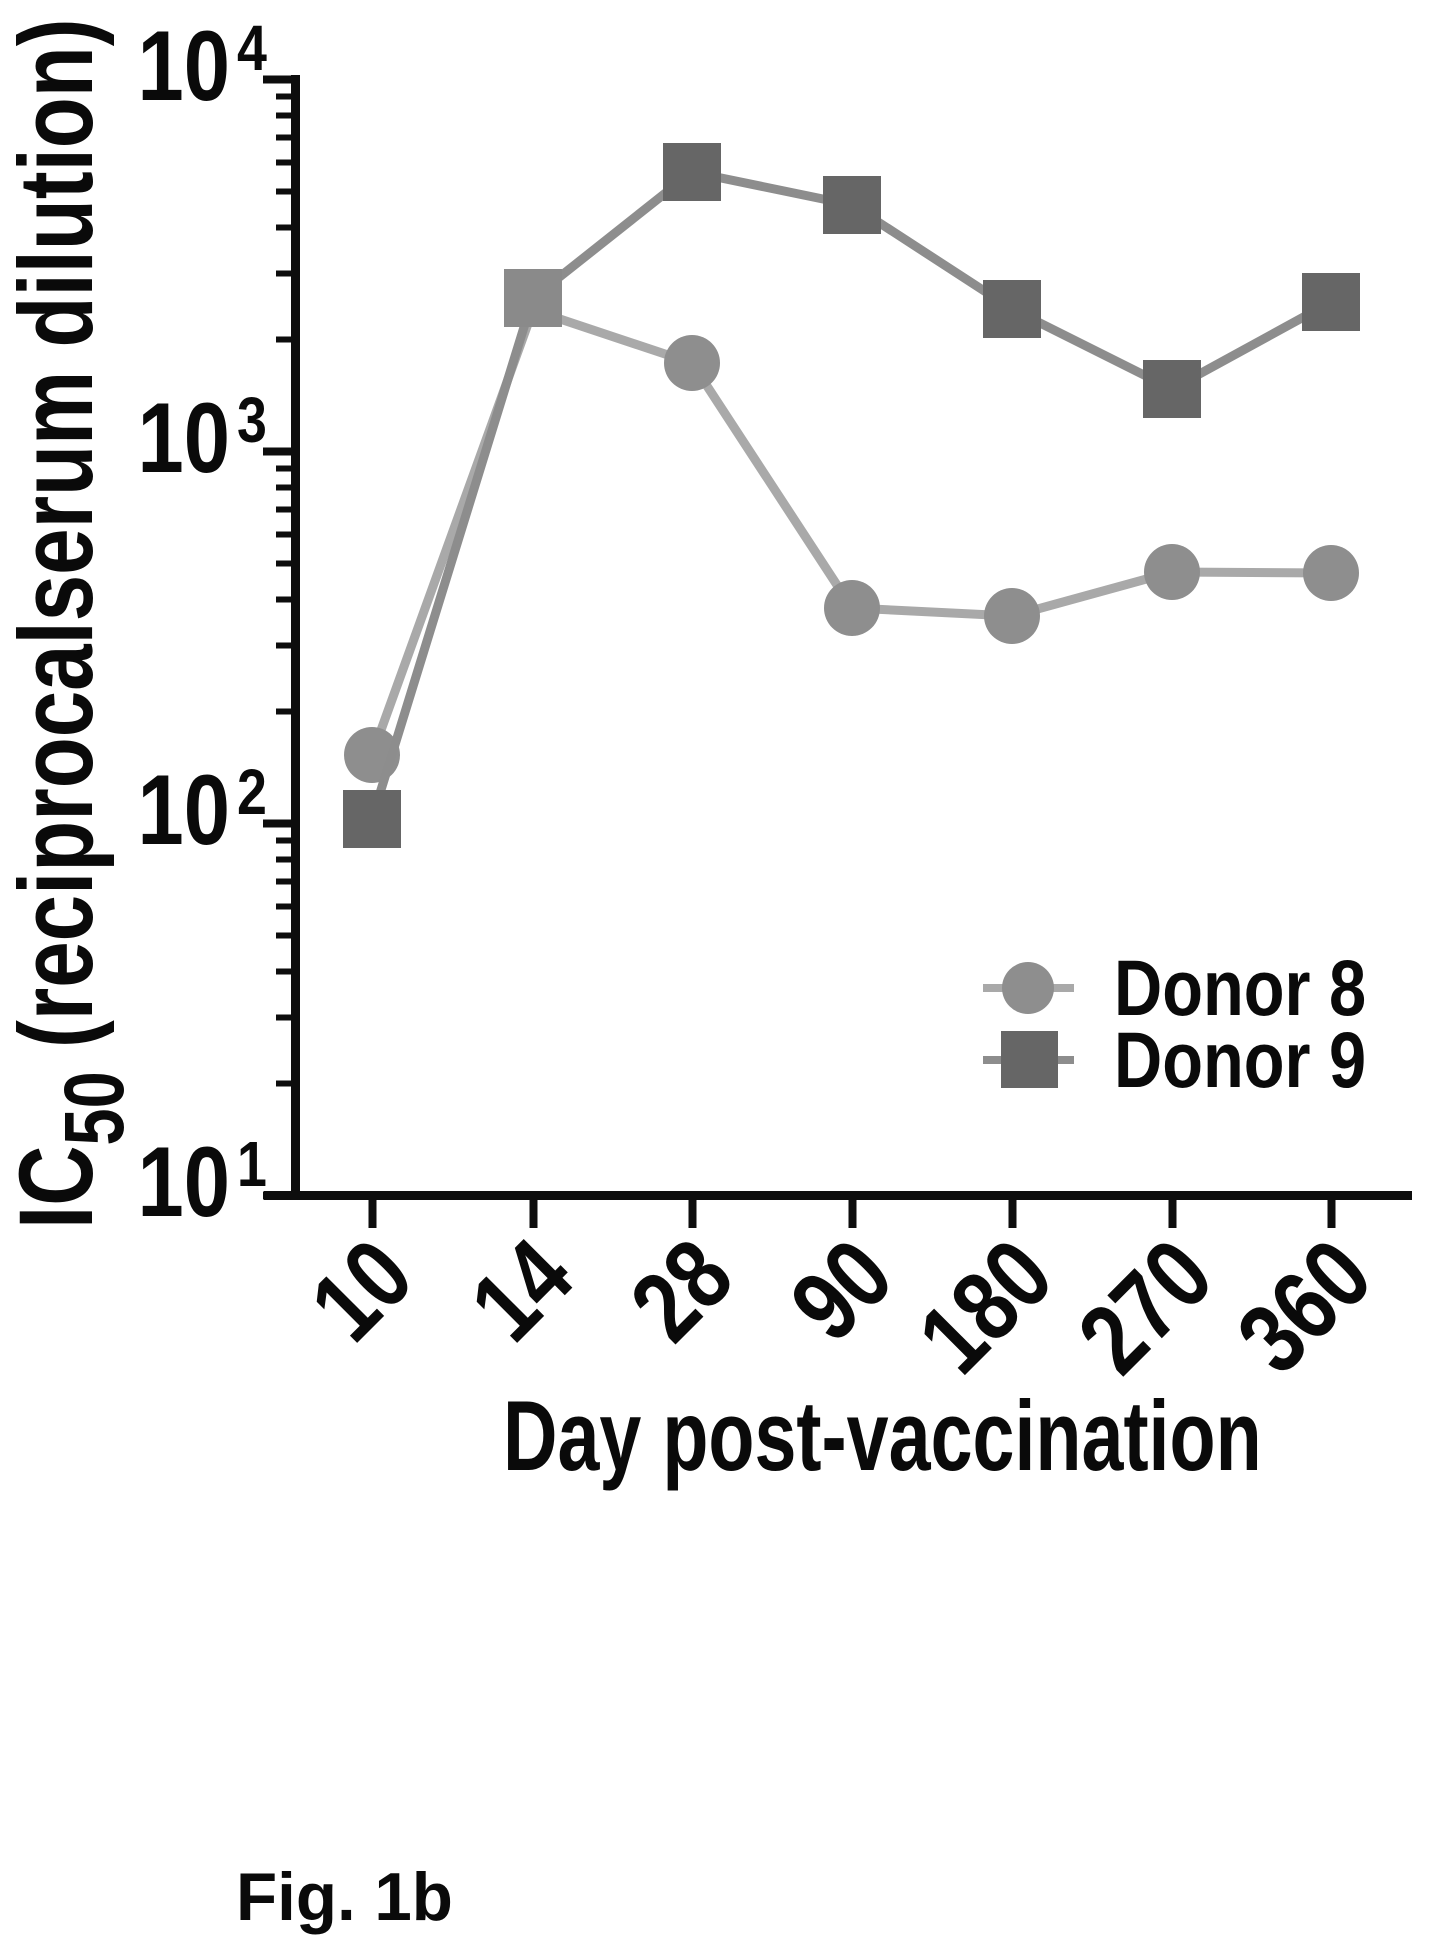 The height and width of the screenshot is (1954, 1435). Describe the element at coordinates (1240, 1060) in the screenshot. I see `svg-text: Donor 9` at that location.